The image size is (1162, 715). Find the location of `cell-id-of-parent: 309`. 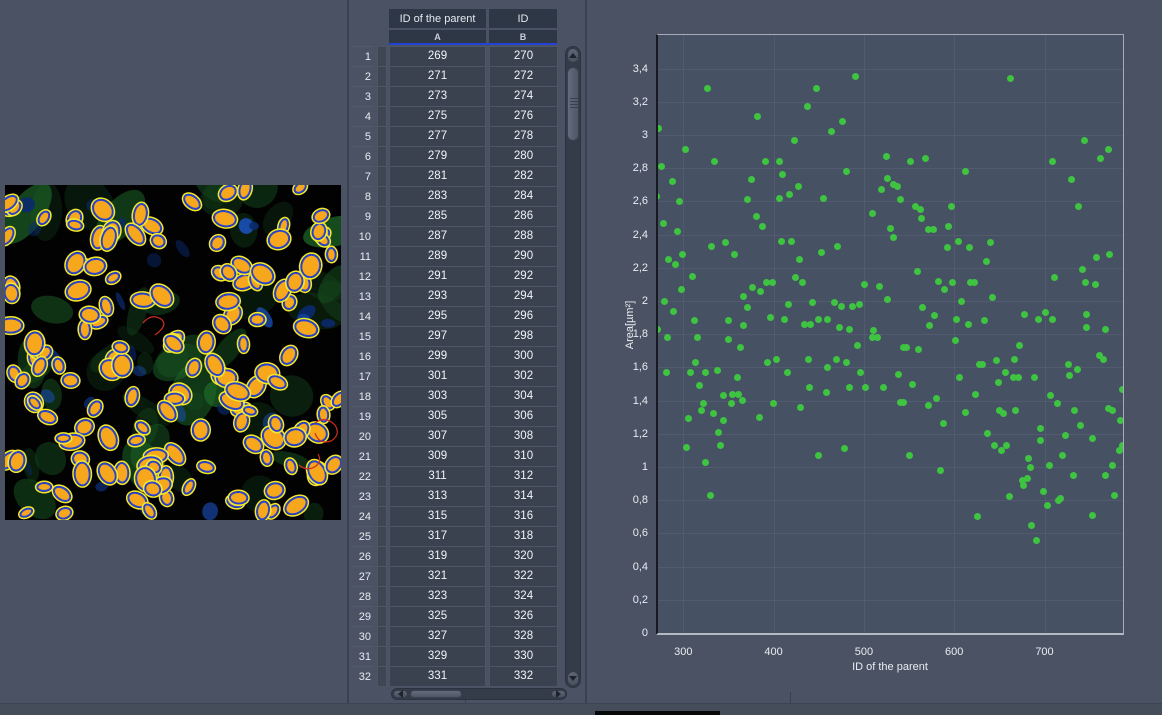

cell-id-of-parent: 309 is located at coordinates (437, 456).